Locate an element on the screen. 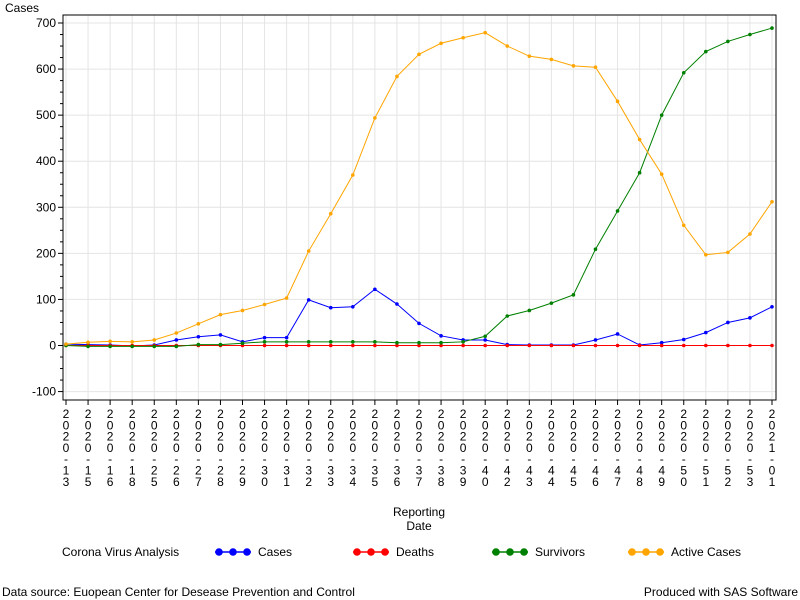 The width and height of the screenshot is (800, 600). legend-title: Corona Virus Analysis is located at coordinates (121, 552).